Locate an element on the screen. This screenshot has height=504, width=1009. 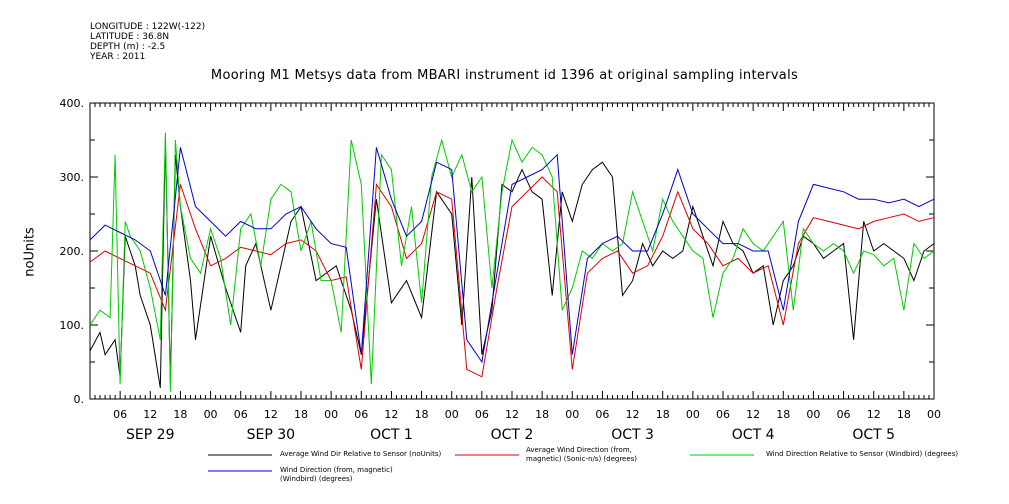
x-date-label: OCT 5 is located at coordinates (873, 435).